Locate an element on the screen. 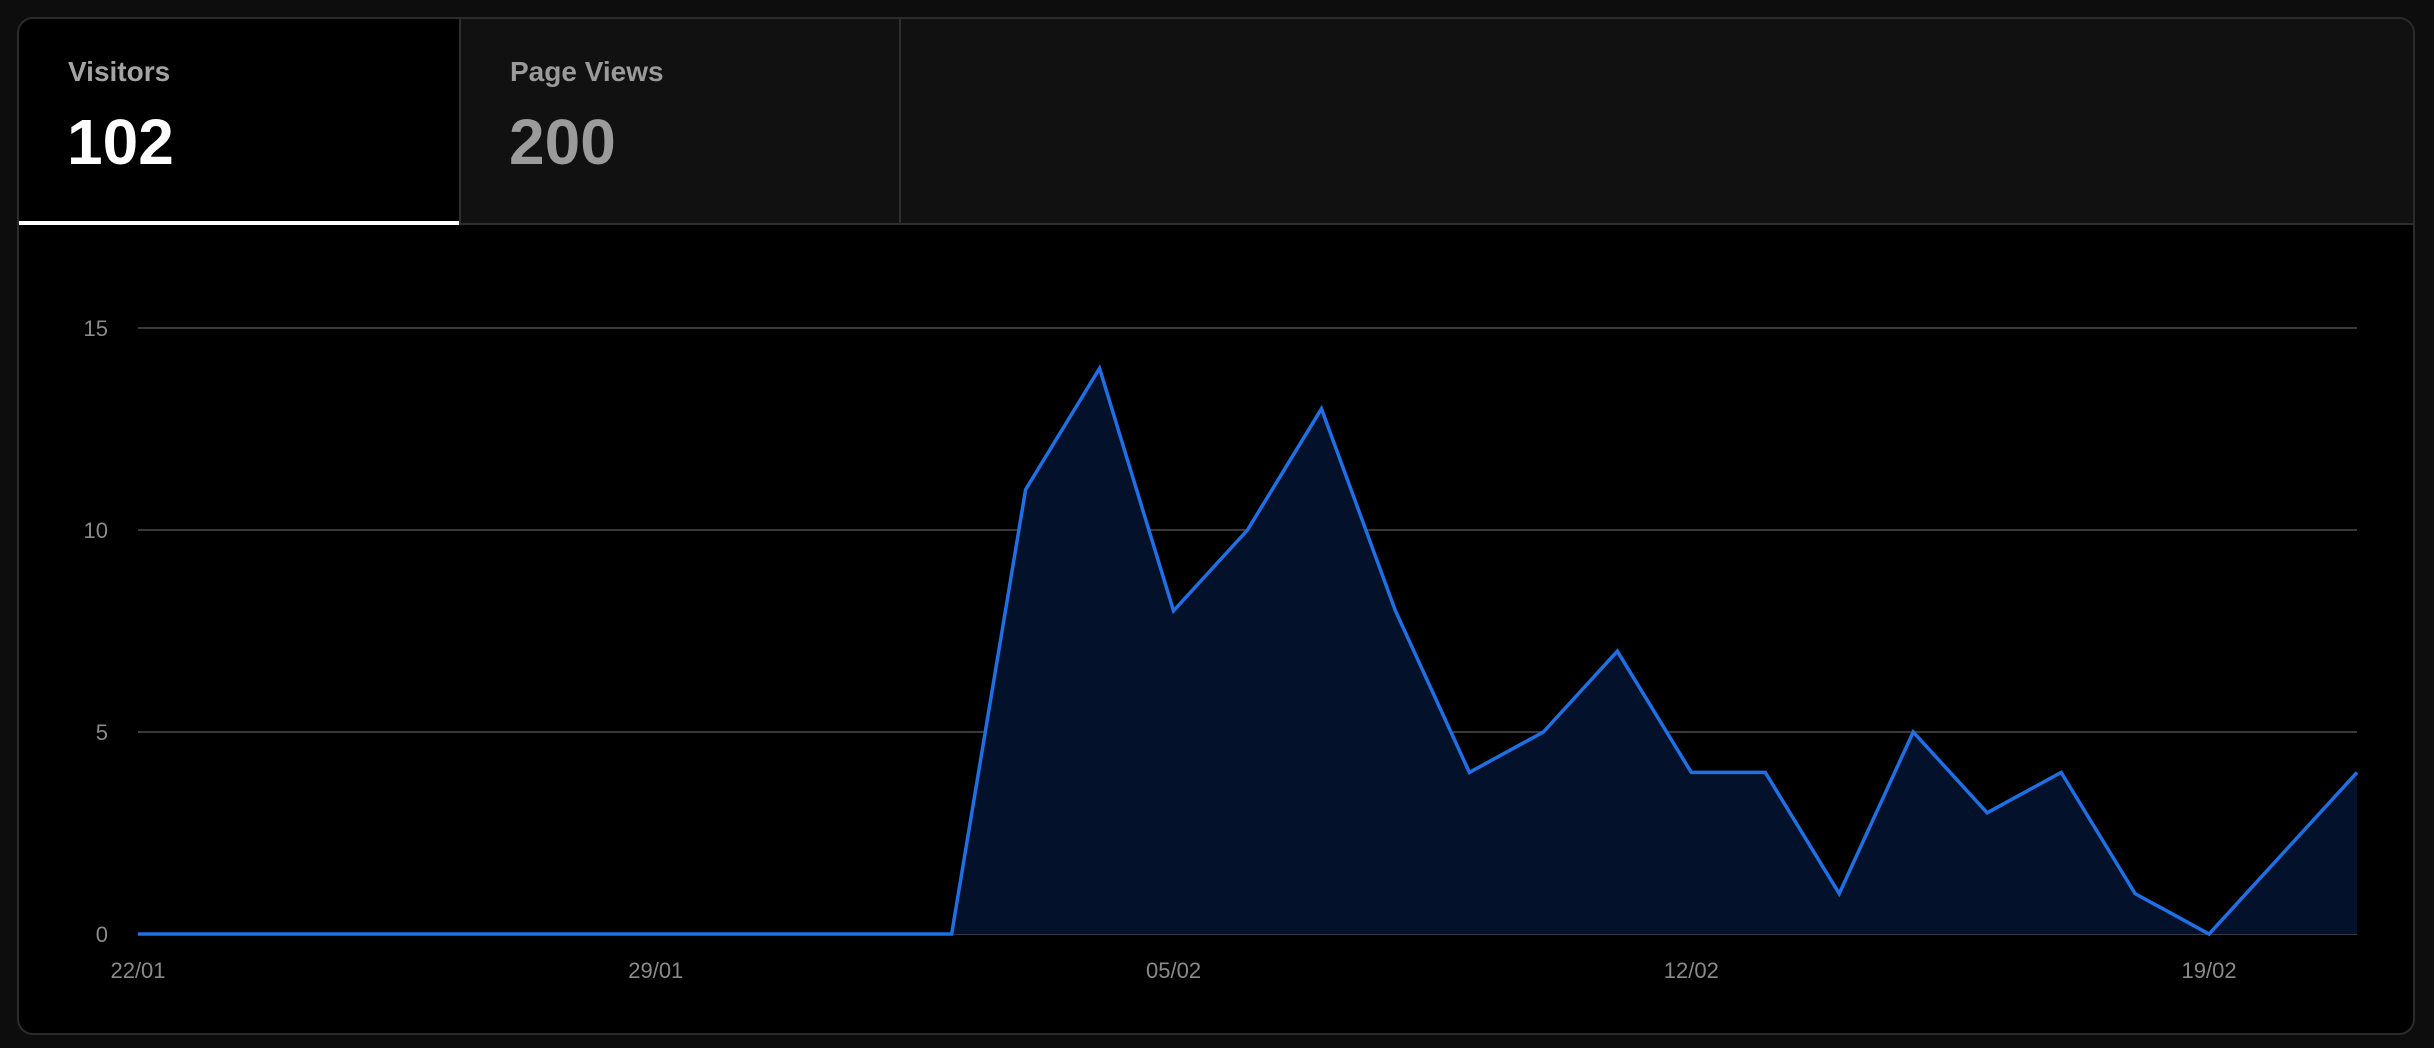 This screenshot has height=1048, width=2434. y-tick-label: 10 is located at coordinates (96, 530).